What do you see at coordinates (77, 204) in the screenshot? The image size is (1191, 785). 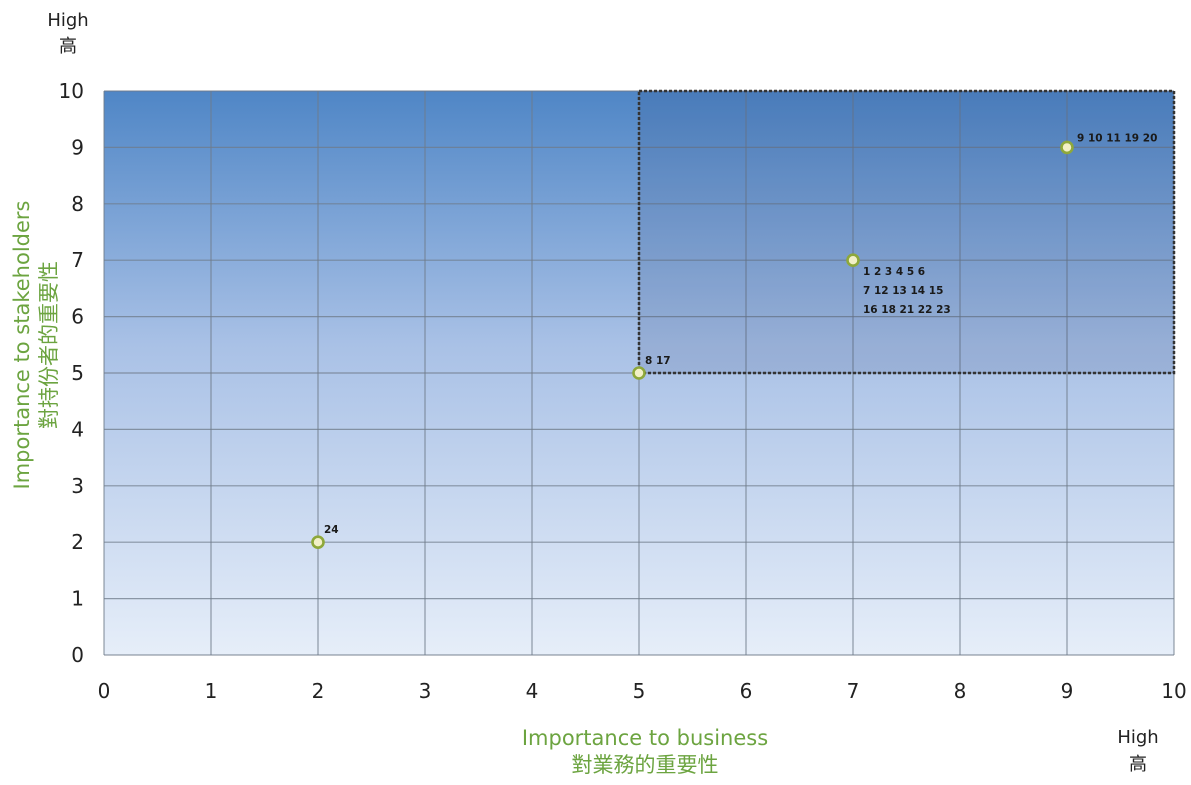 I see `y-tick-label: 8` at bounding box center [77, 204].